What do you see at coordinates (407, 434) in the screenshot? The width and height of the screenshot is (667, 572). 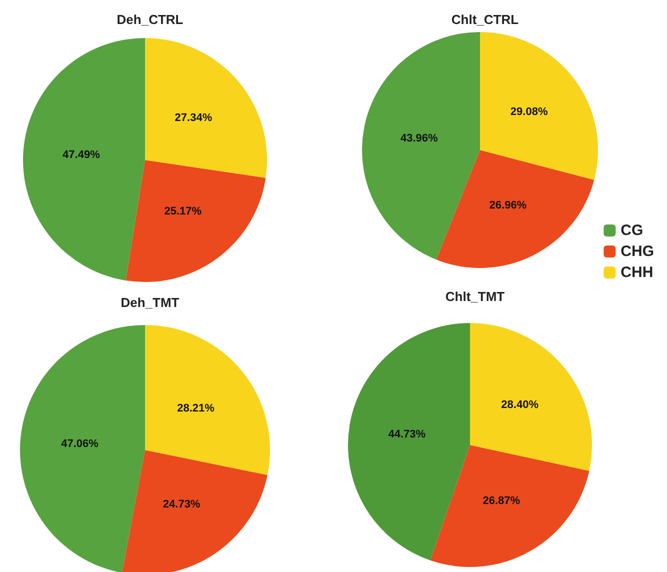 I see `data-label: 44.73%` at bounding box center [407, 434].